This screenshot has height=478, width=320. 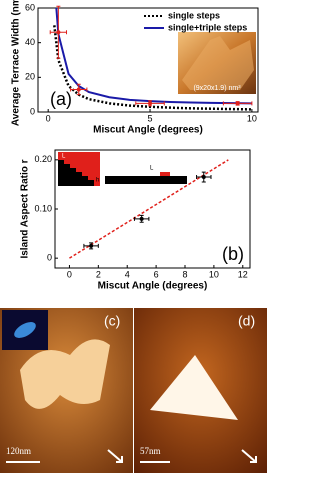 I want to click on x-tick-label: 6, so click(x=156, y=274).